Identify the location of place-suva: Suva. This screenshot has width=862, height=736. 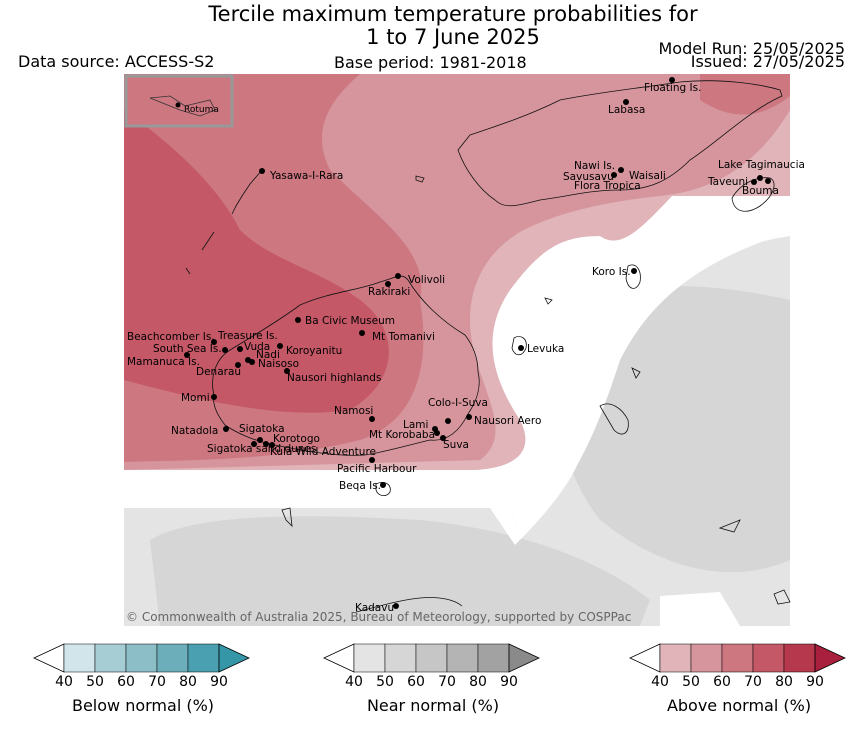
(454, 443).